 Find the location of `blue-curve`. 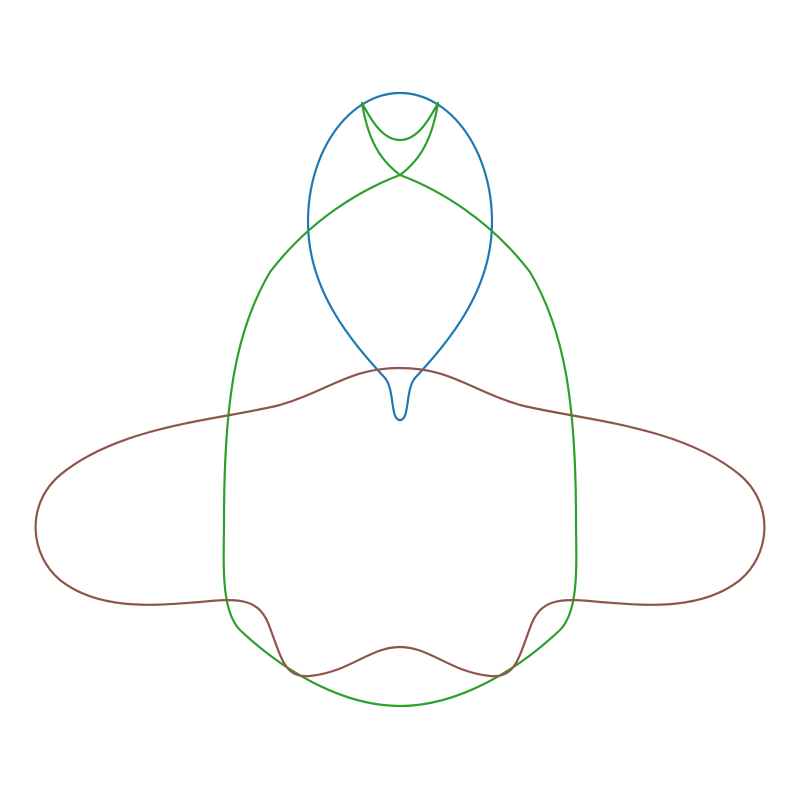

blue-curve is located at coordinates (400, 256).